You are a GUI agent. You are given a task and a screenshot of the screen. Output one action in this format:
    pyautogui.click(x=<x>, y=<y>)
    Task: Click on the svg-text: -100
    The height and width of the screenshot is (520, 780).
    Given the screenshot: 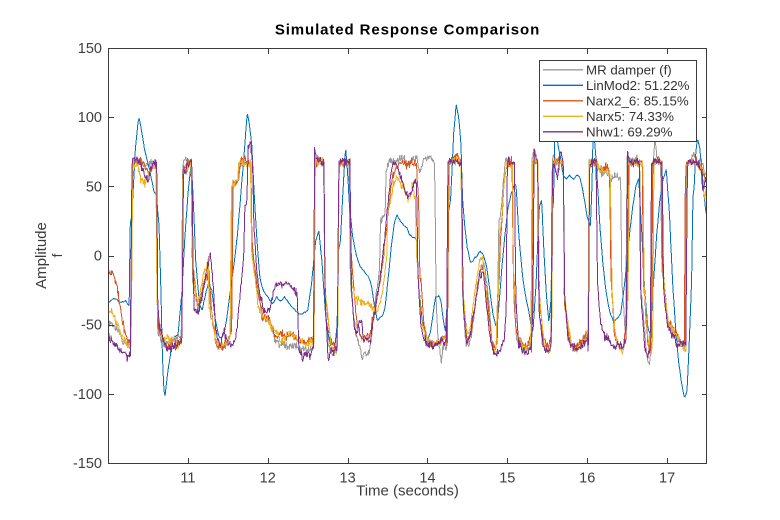 What is the action you would take?
    pyautogui.click(x=87, y=395)
    